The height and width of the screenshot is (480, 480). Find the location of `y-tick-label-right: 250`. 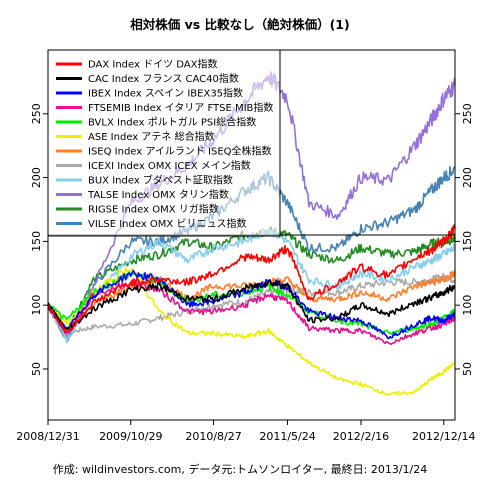

y-tick-label-right: 250 is located at coordinates (467, 113).